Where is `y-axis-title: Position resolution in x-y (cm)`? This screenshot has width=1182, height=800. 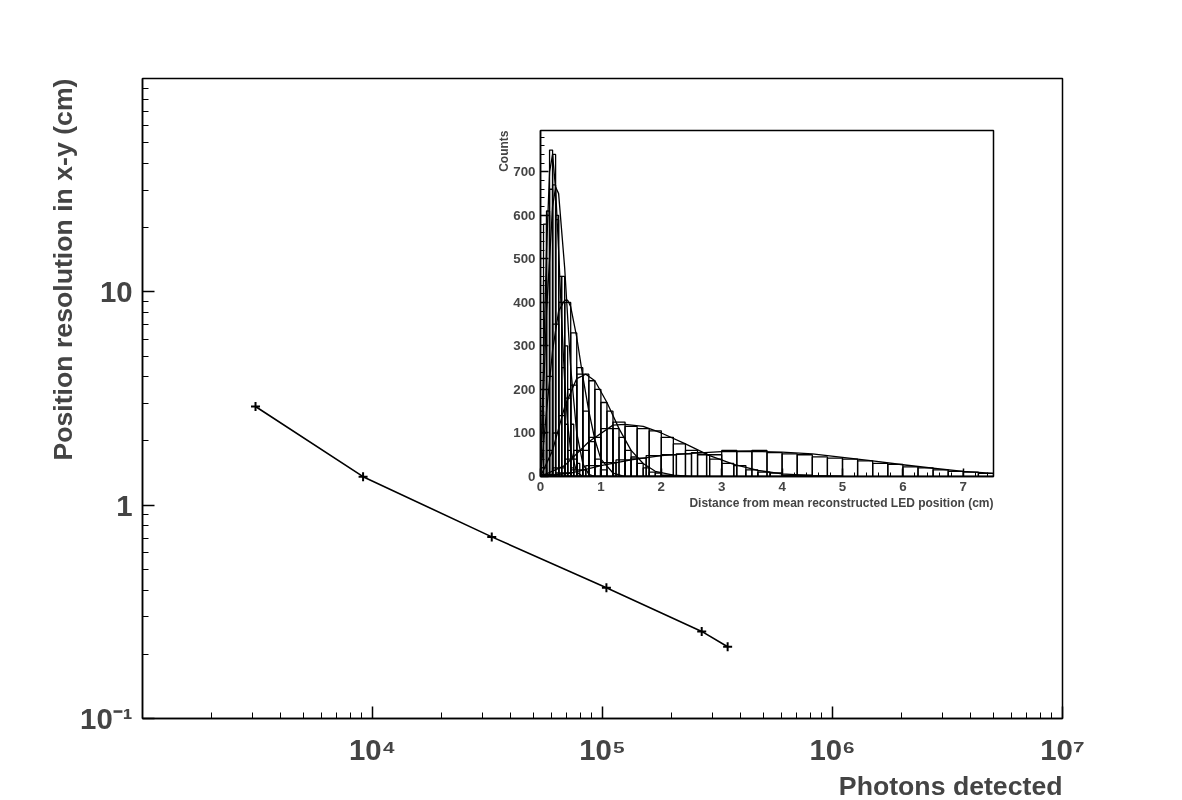
y-axis-title: Position resolution in x-y (cm) is located at coordinates (62, 269).